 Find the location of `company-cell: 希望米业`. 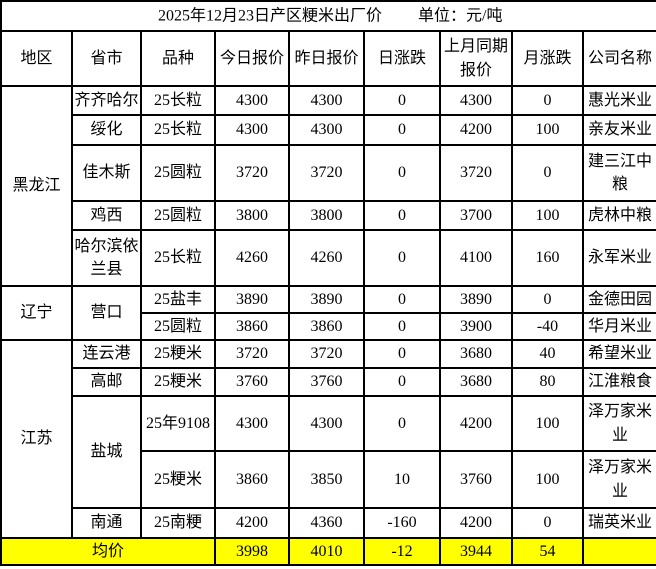

company-cell: 希望米业 is located at coordinates (618, 354).